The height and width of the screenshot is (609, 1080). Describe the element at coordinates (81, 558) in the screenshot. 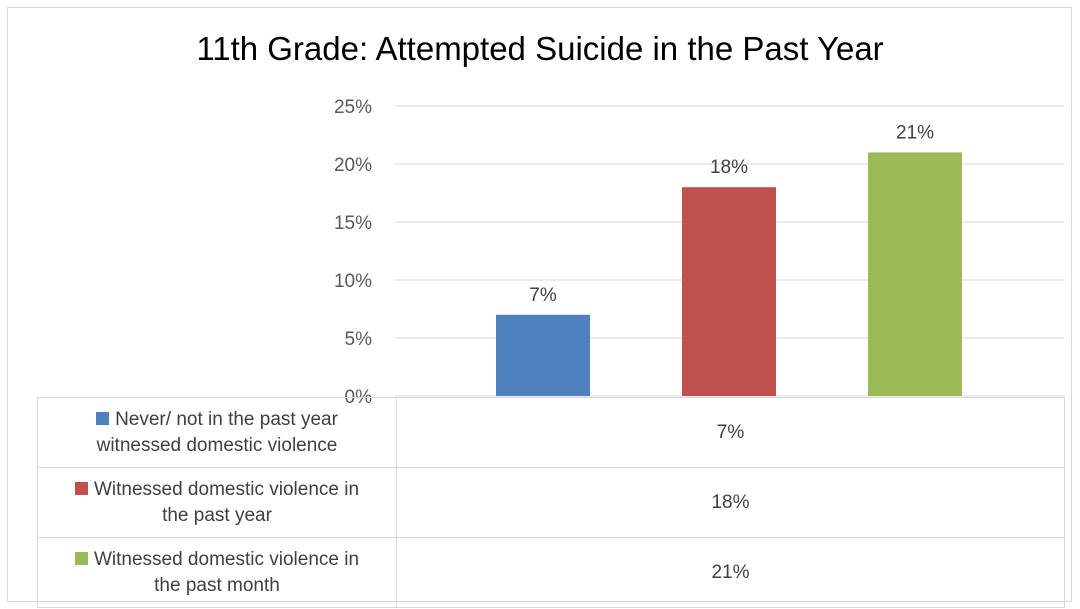

I see `legend-swatch-green` at that location.